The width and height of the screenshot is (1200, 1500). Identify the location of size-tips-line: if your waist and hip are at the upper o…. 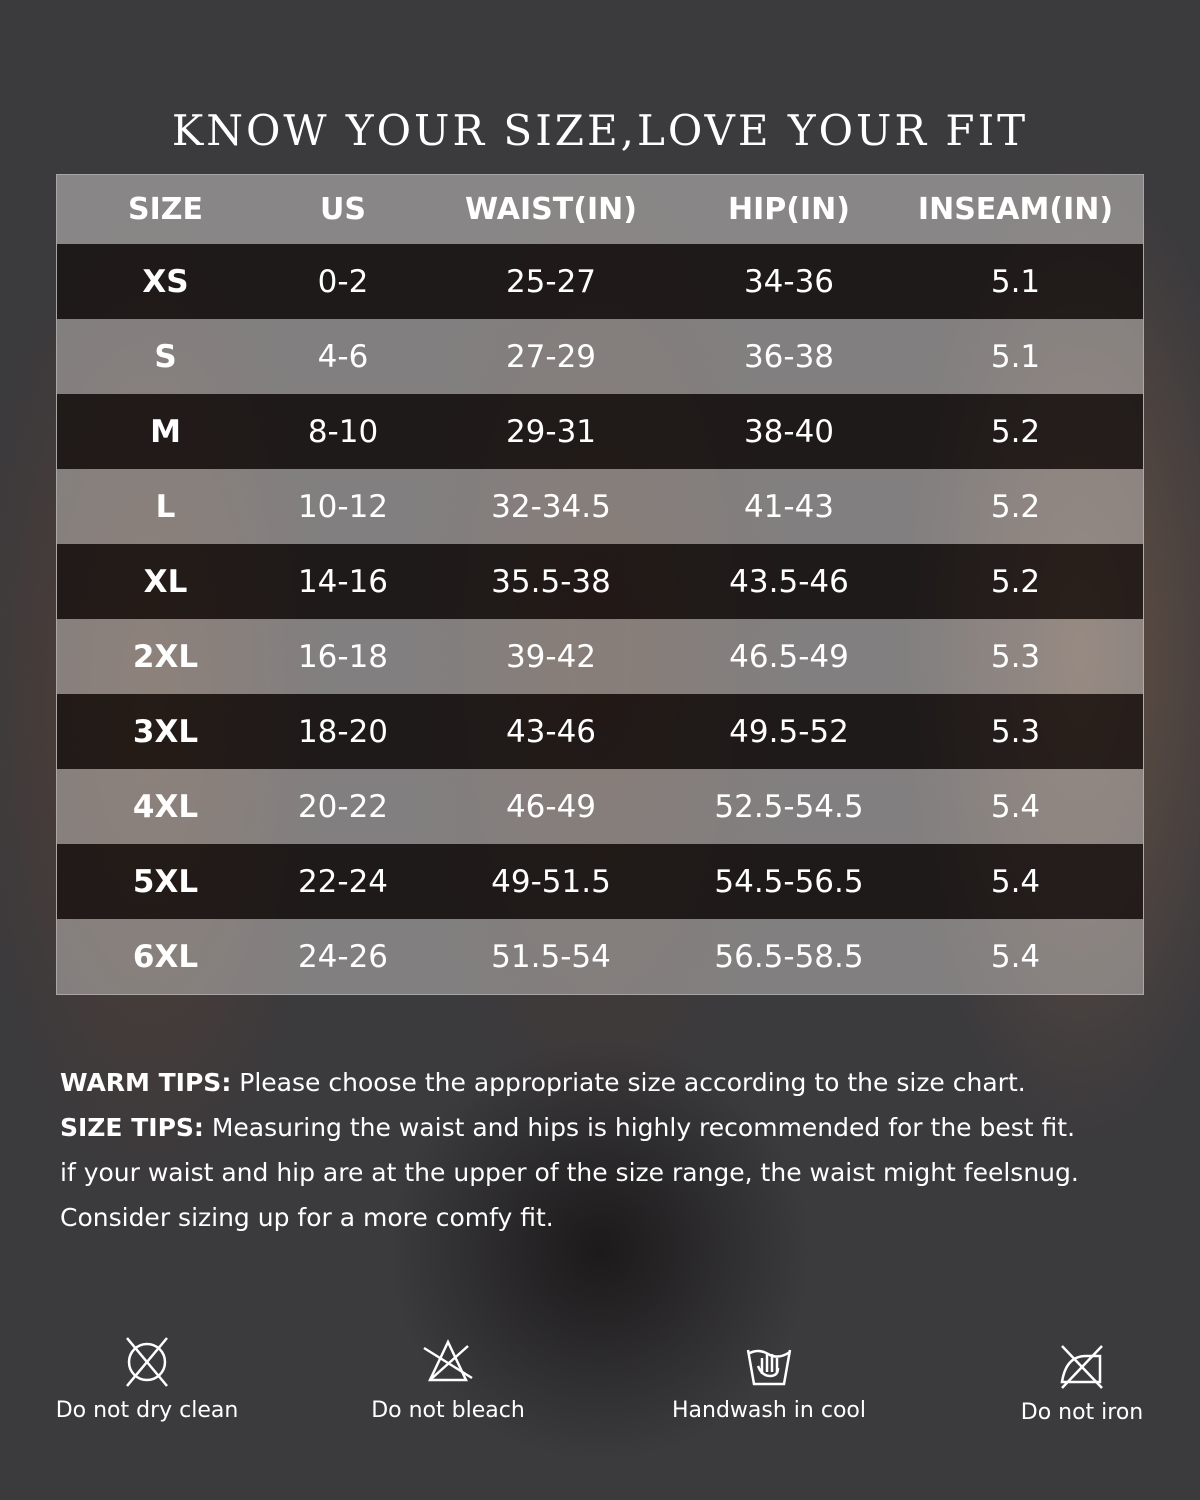
(569, 1172).